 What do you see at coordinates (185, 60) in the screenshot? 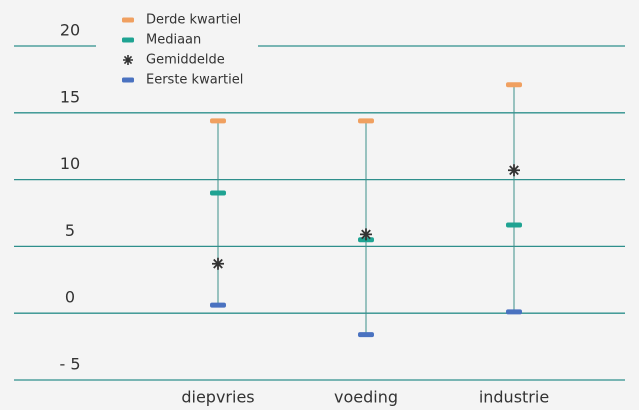
I see `legend-label: Gemiddelde` at bounding box center [185, 60].